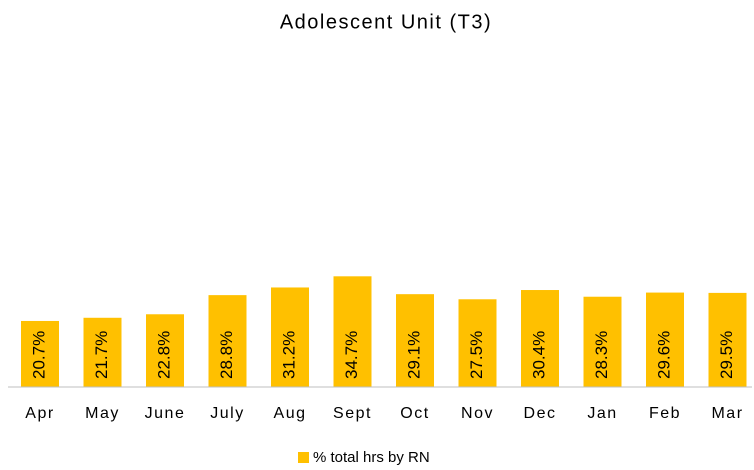  Describe the element at coordinates (163, 355) in the screenshot. I see `data-label: 22.8%` at that location.